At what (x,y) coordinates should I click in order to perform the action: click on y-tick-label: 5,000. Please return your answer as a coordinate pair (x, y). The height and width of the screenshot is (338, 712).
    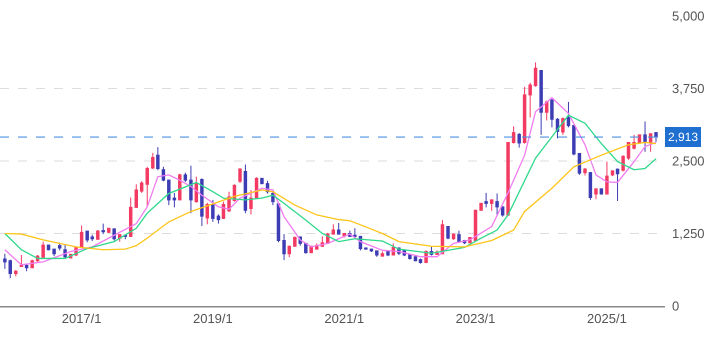
    Looking at the image, I should click on (688, 16).